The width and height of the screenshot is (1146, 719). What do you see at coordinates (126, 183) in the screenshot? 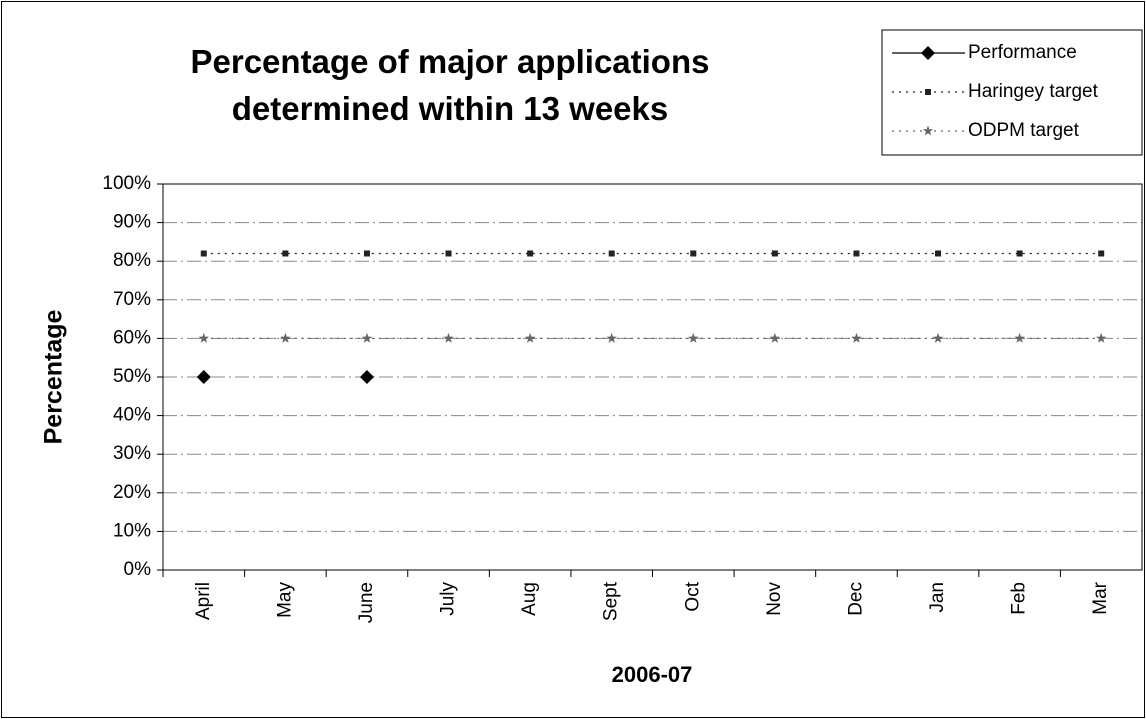
I see `y-tick-label: 100%` at bounding box center [126, 183].